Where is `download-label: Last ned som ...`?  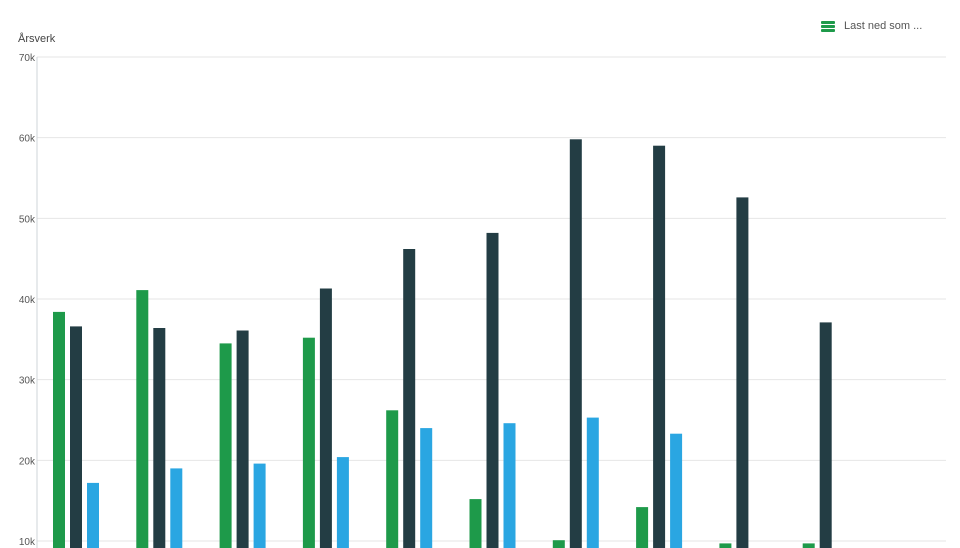 download-label: Last ned som ... is located at coordinates (883, 26).